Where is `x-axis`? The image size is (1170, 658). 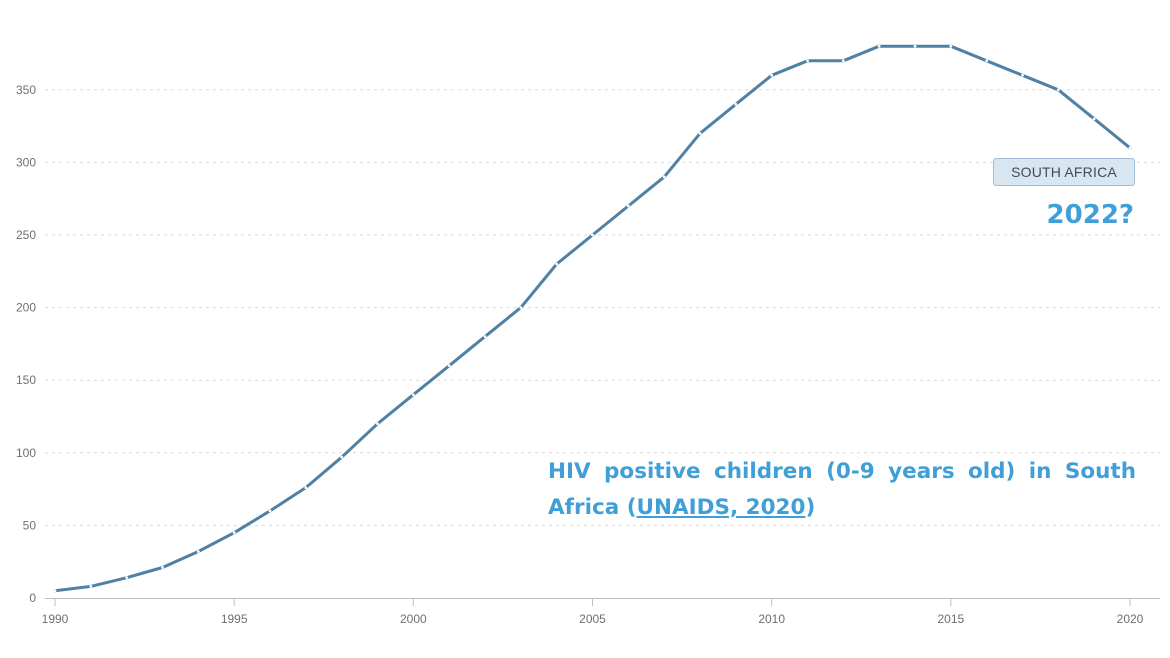 x-axis is located at coordinates (602, 602).